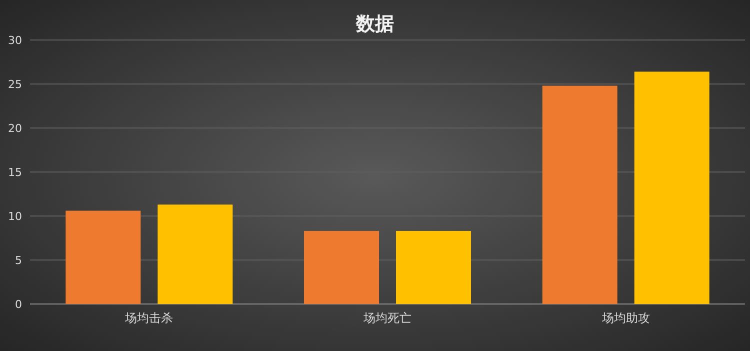  I want to click on y-tick-label: 10, so click(15, 216).